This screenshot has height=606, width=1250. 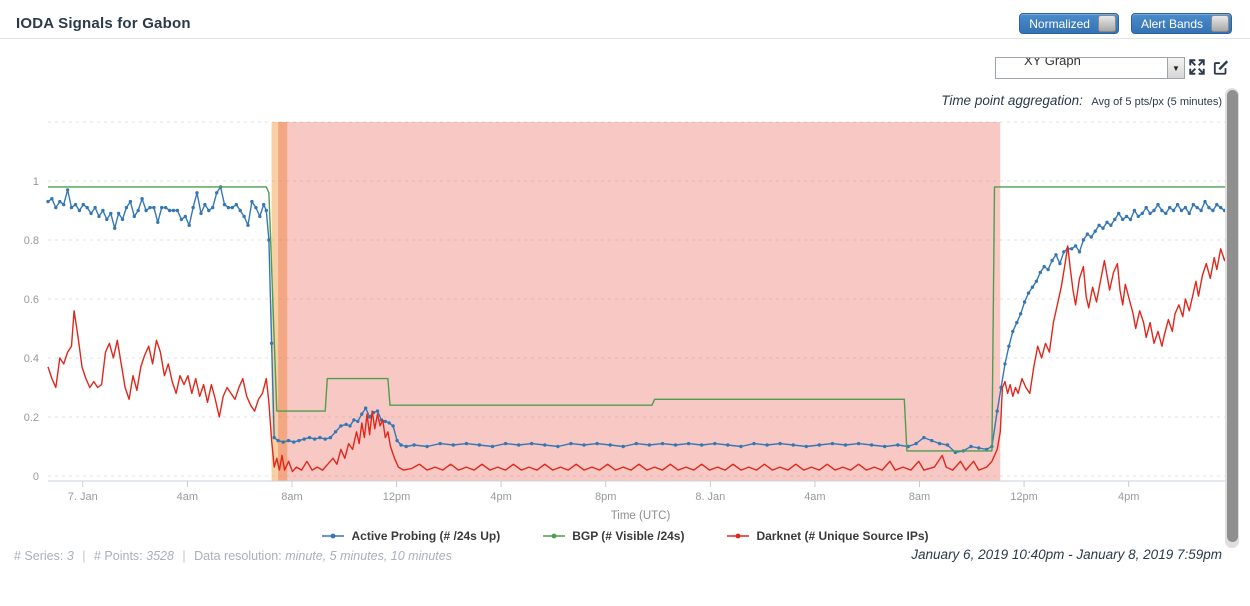 What do you see at coordinates (613, 536) in the screenshot?
I see `legend-item-bgp: BGP (# Visible /24s)` at bounding box center [613, 536].